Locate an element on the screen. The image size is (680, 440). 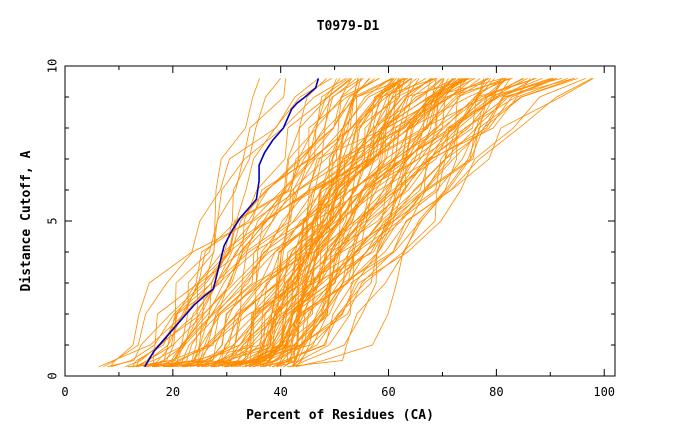
x-tick-label: 20 is located at coordinates (173, 392).